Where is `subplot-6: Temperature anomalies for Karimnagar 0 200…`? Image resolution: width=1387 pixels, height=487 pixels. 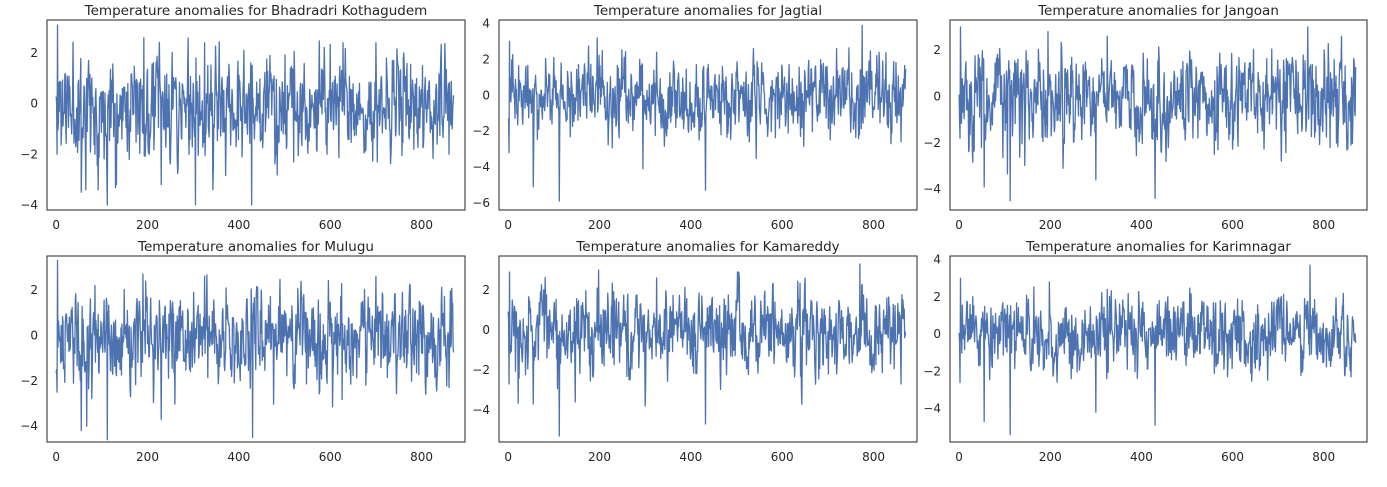 subplot-6: Temperature anomalies for Karimnagar 0 200… is located at coordinates (1145, 351).